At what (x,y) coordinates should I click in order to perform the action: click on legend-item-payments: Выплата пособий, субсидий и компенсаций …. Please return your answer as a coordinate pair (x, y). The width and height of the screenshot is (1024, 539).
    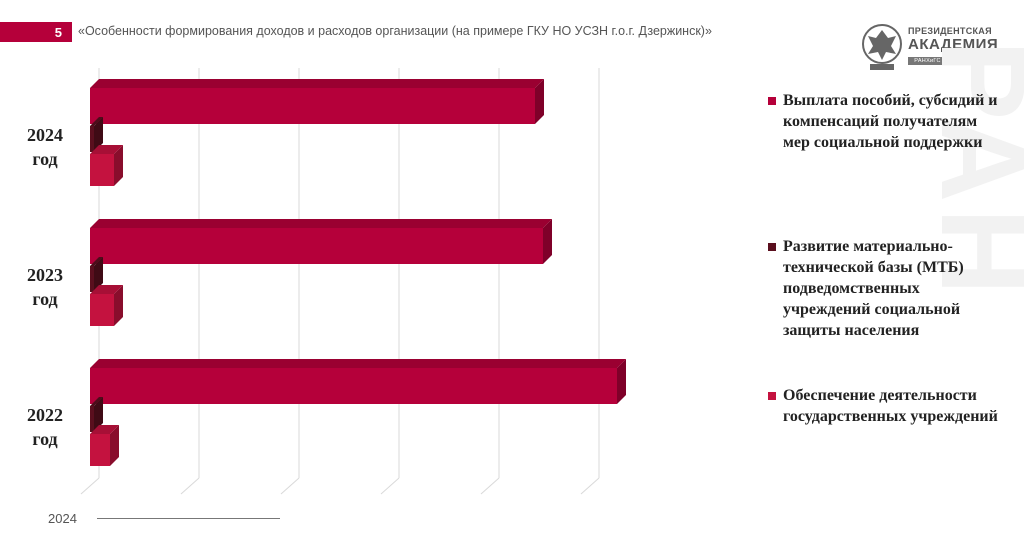
    Looking at the image, I should click on (888, 121).